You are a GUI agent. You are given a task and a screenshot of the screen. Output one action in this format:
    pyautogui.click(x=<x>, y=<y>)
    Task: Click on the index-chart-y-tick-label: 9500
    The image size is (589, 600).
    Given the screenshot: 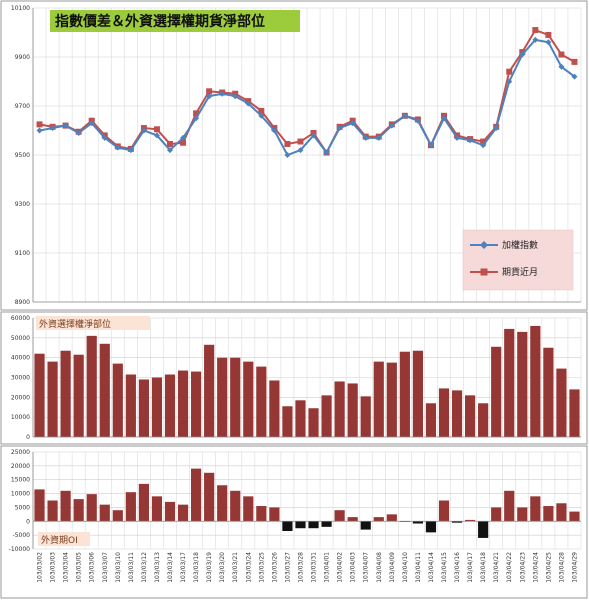 What is the action you would take?
    pyautogui.click(x=22, y=155)
    